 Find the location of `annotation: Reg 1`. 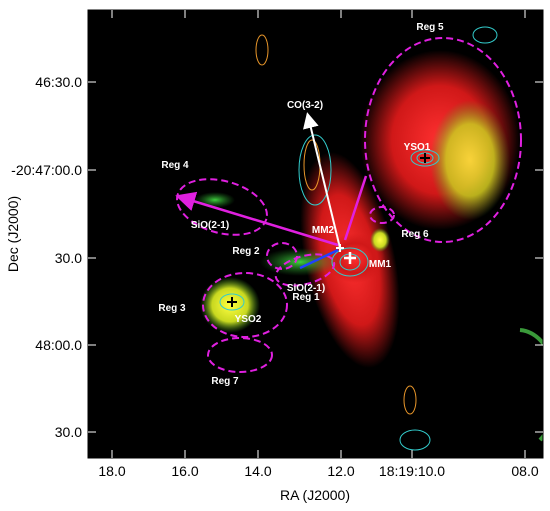

annotation: Reg 1 is located at coordinates (306, 297).